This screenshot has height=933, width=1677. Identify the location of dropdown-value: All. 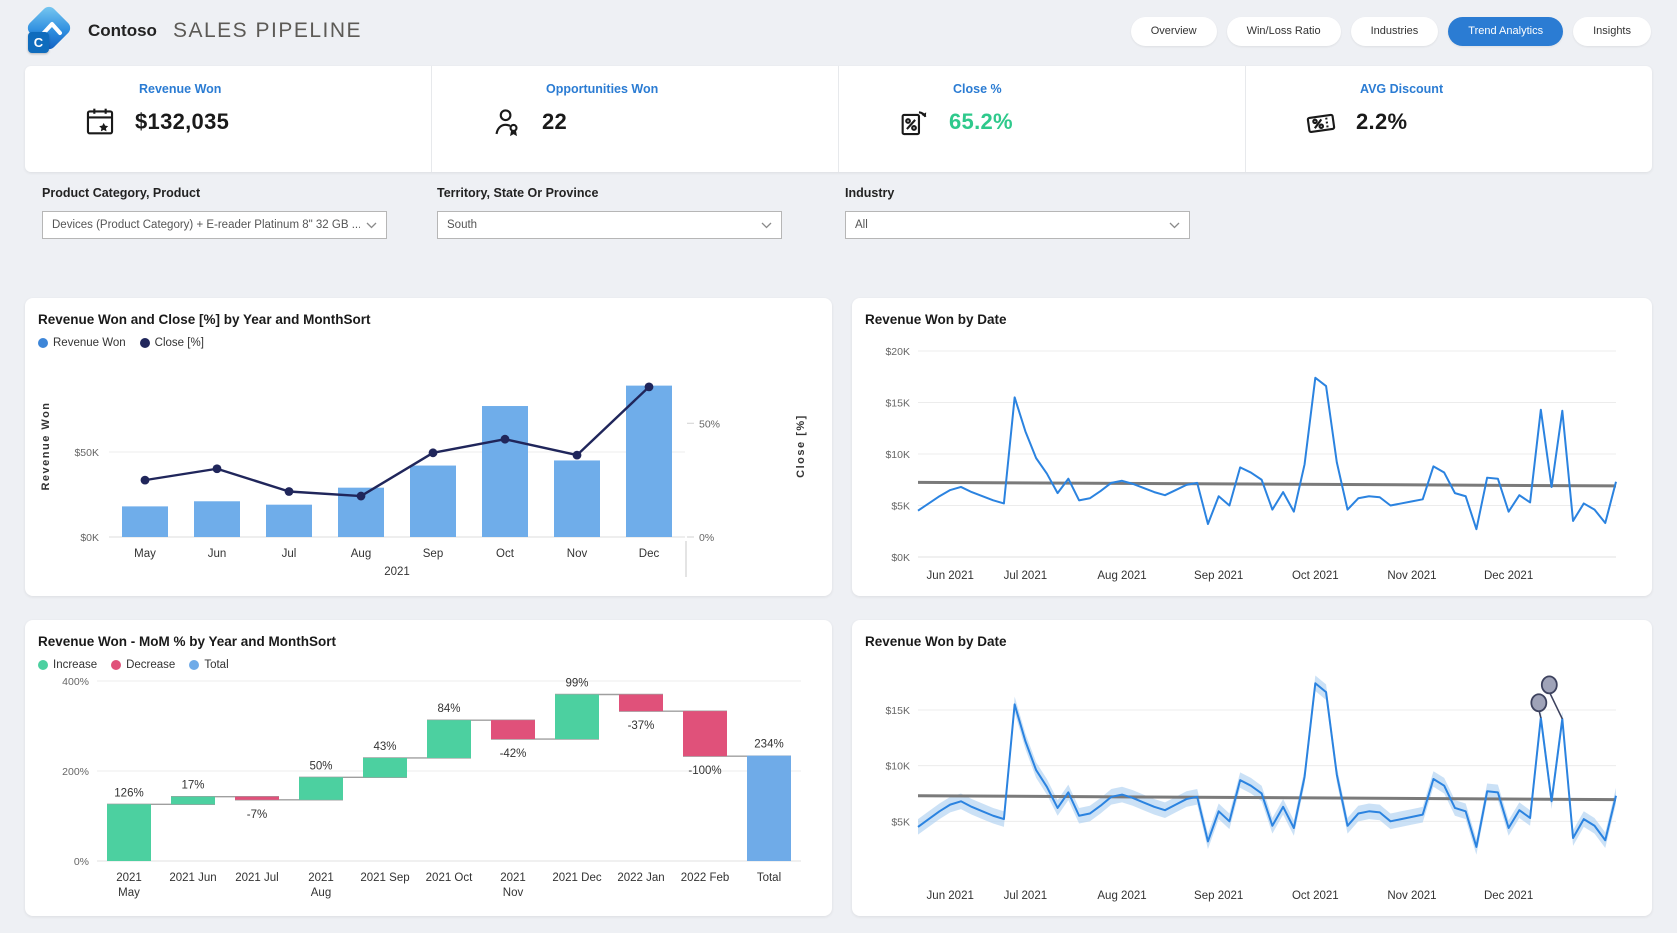
(861, 225).